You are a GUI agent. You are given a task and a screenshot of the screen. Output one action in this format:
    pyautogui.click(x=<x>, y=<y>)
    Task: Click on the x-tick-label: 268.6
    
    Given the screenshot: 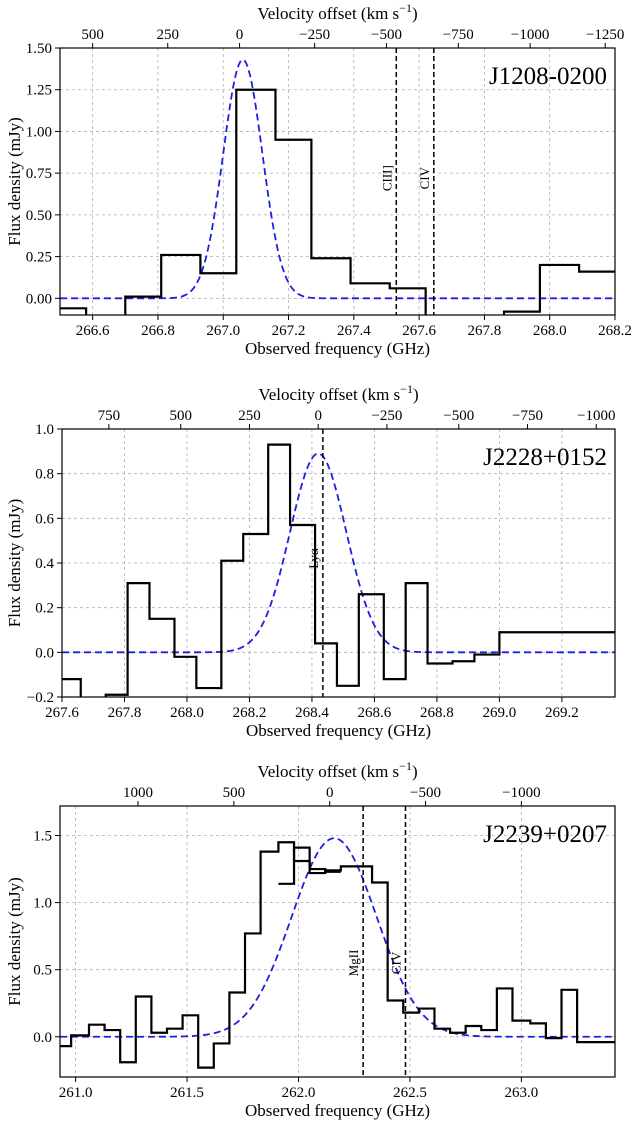 What is the action you would take?
    pyautogui.click(x=375, y=713)
    